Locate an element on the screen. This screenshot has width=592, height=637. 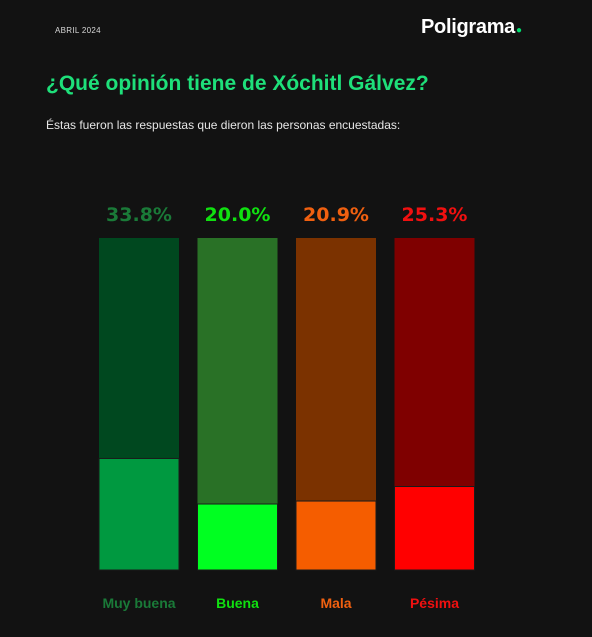
brand-name: Poligrama is located at coordinates (468, 27).